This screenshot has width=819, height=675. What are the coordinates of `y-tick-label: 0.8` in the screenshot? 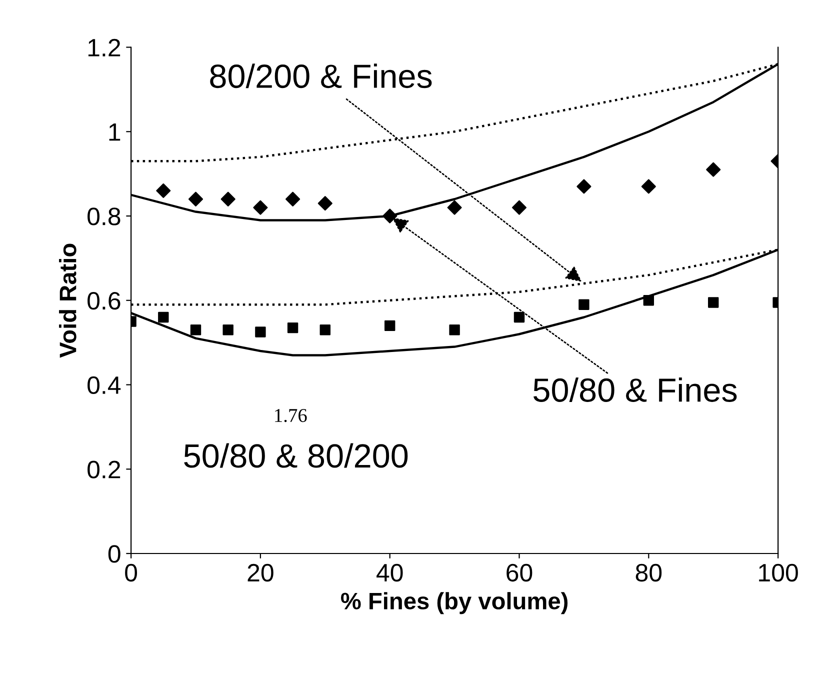 It's located at (104, 217).